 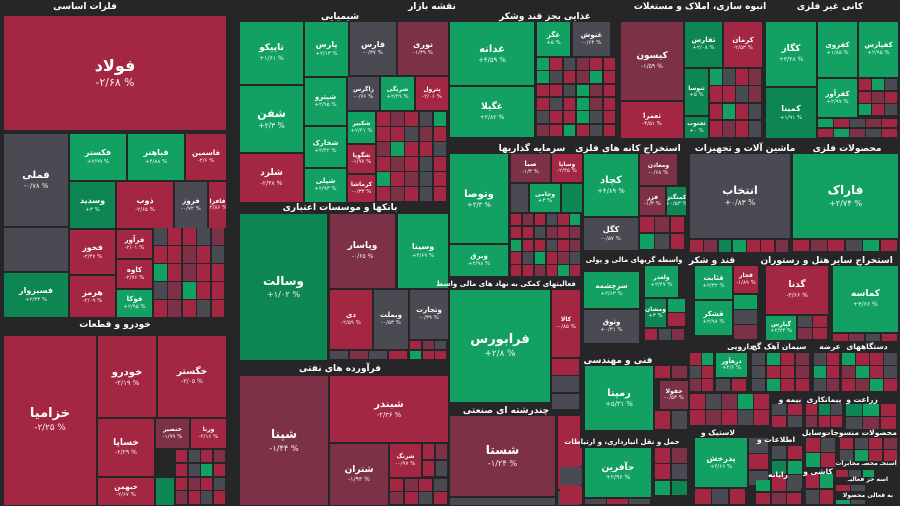 What do you see at coordinates (134, 303) in the screenshot?
I see `treemap-tile: فوکا +۲/۹۵ %` at bounding box center [134, 303].